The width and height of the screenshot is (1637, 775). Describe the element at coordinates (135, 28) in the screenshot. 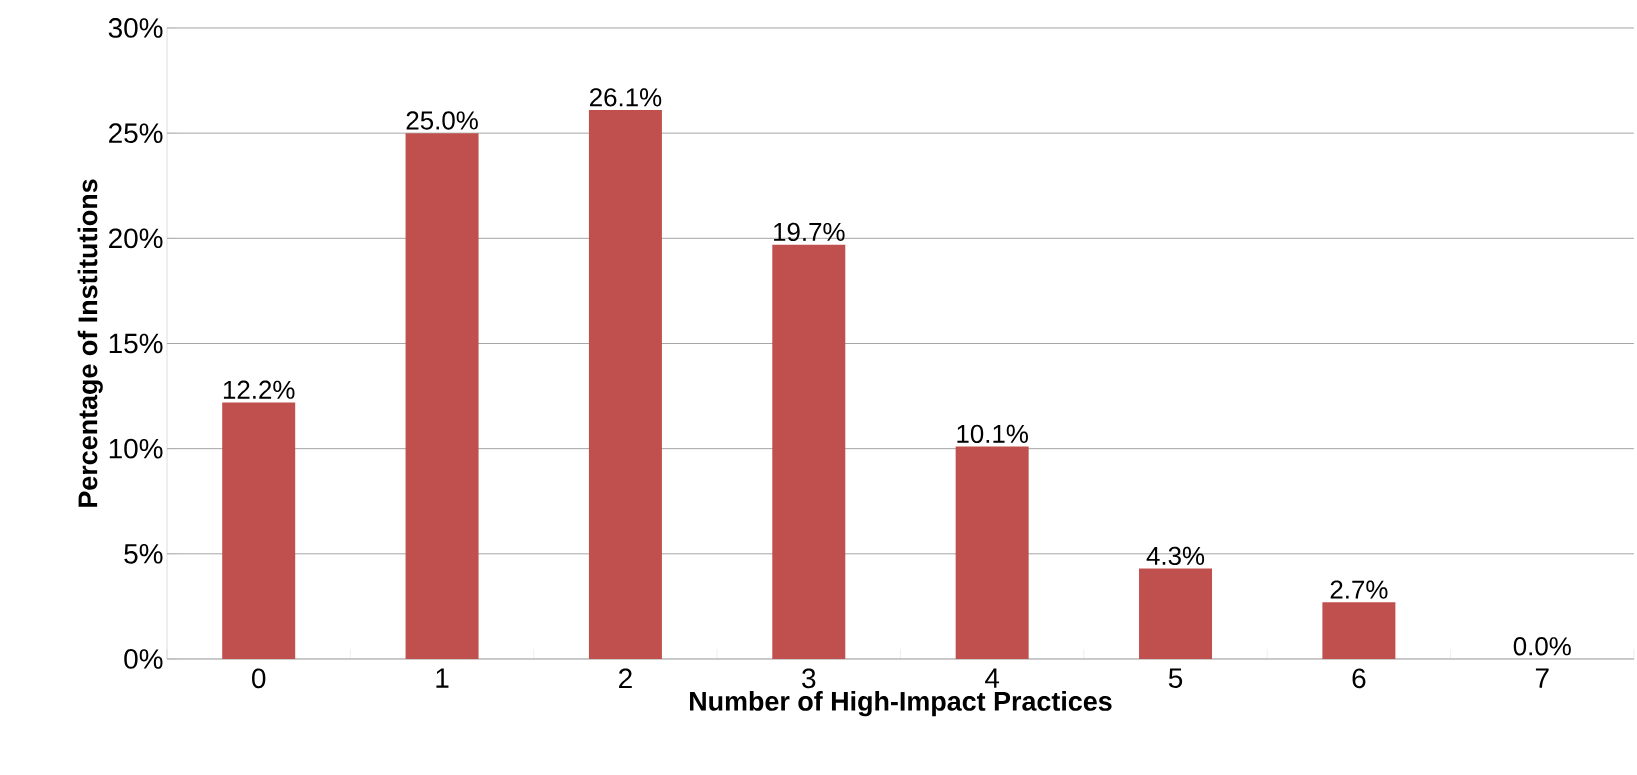

I see `y-tick-label: 30%` at that location.